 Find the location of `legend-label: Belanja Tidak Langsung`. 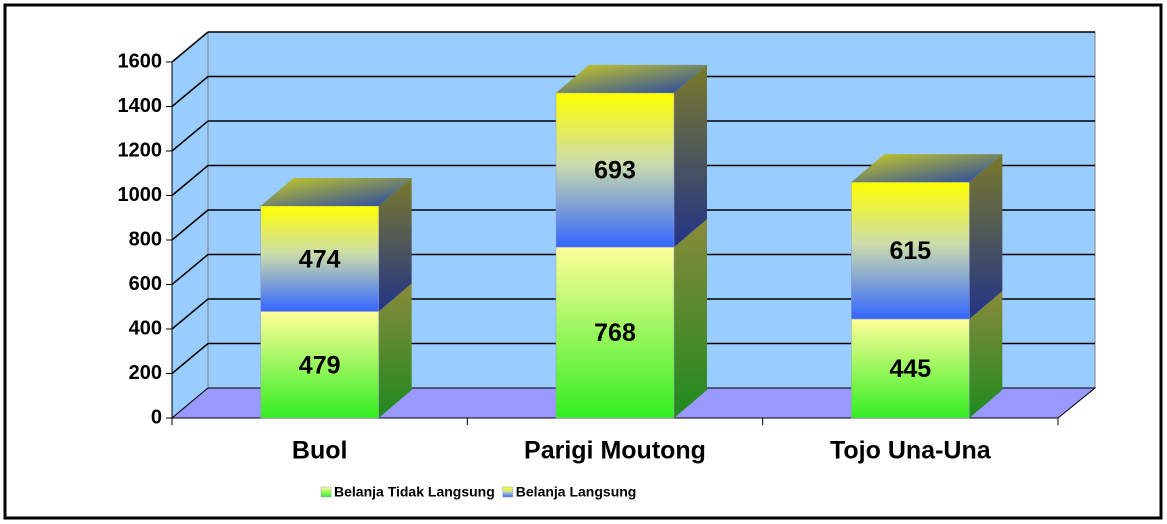

legend-label: Belanja Tidak Langsung is located at coordinates (414, 492).